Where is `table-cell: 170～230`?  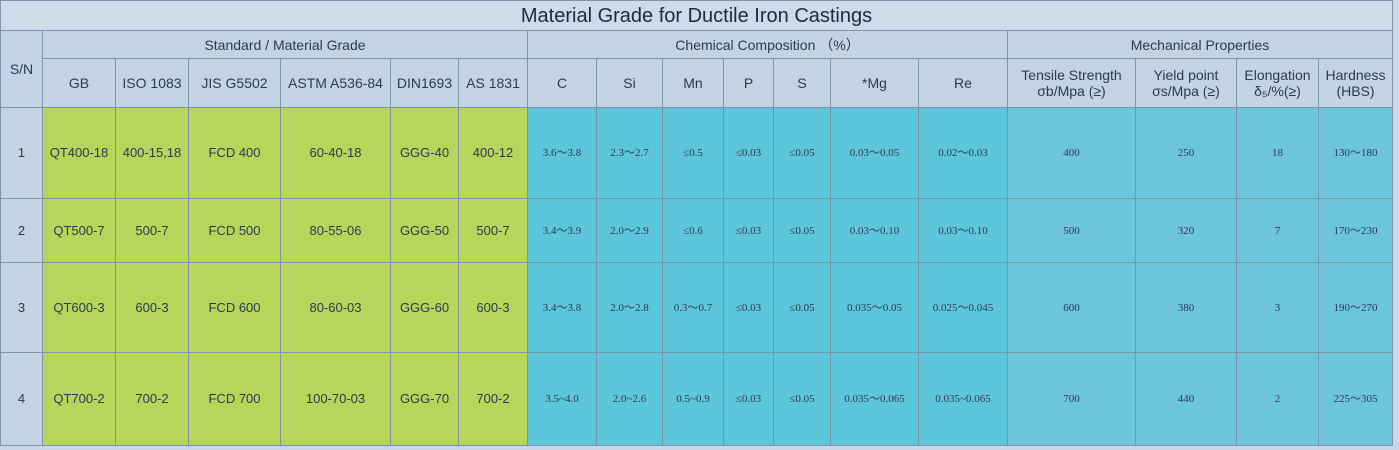 table-cell: 170～230 is located at coordinates (1355, 230).